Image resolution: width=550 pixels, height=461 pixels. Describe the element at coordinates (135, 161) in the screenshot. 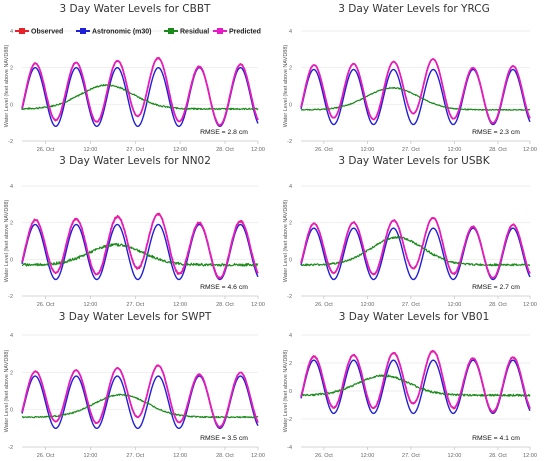

I see `chart-title: 3 Day Water Levels for NN02` at that location.